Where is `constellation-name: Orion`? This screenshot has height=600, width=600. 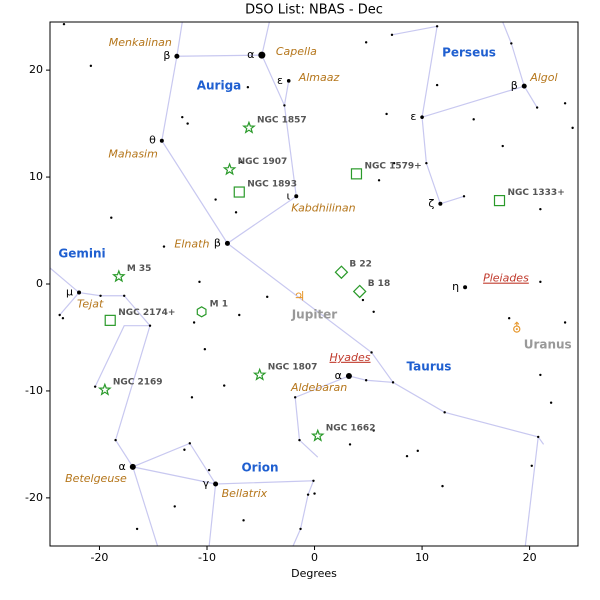 constellation-name: Orion is located at coordinates (259, 468).